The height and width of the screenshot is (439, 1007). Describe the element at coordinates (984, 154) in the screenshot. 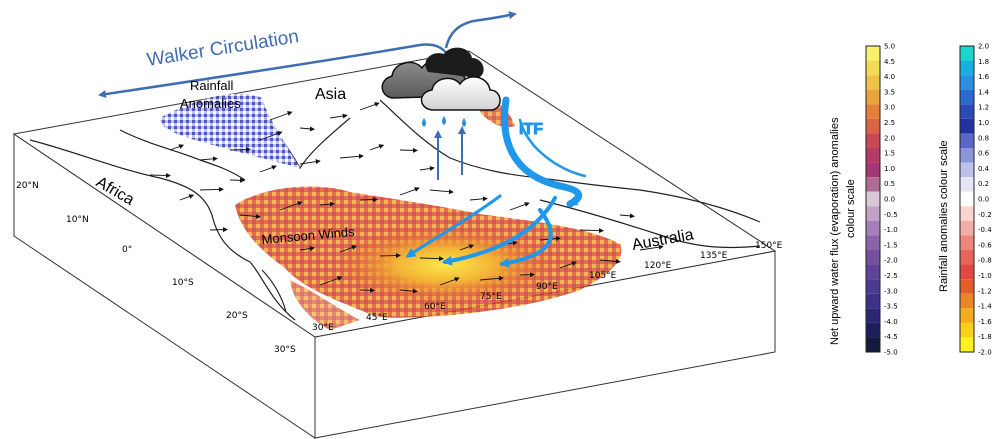

I see `colorbar-tick-label: 0.6` at that location.